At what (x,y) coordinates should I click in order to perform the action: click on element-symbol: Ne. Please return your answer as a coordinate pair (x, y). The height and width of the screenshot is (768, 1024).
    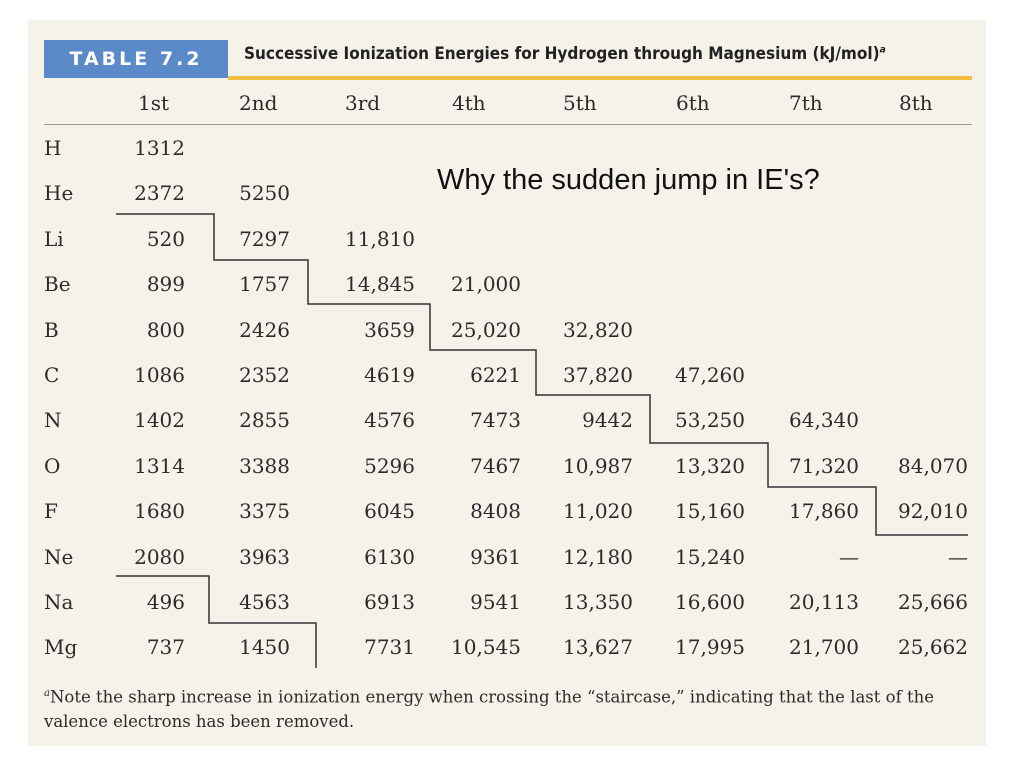
    Looking at the image, I should click on (59, 556).